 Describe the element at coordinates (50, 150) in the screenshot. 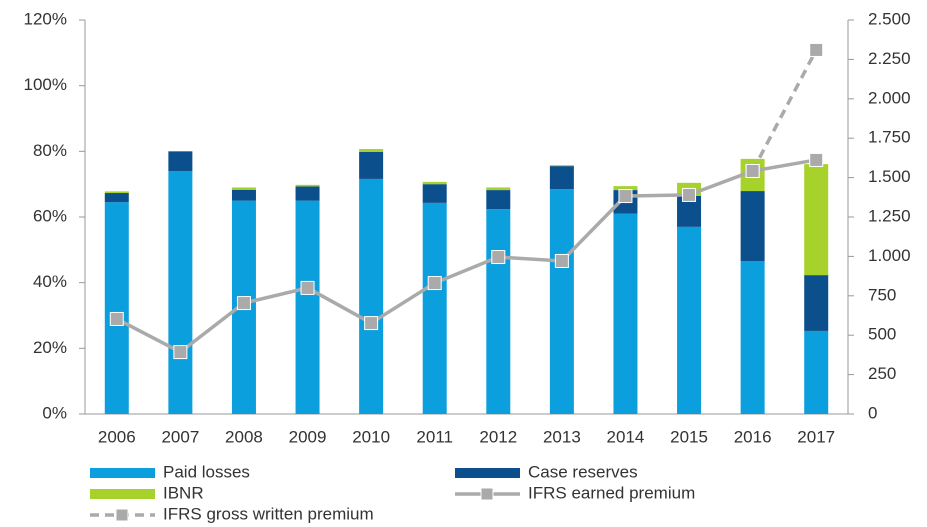

I see `y-tick-label: 80%` at that location.